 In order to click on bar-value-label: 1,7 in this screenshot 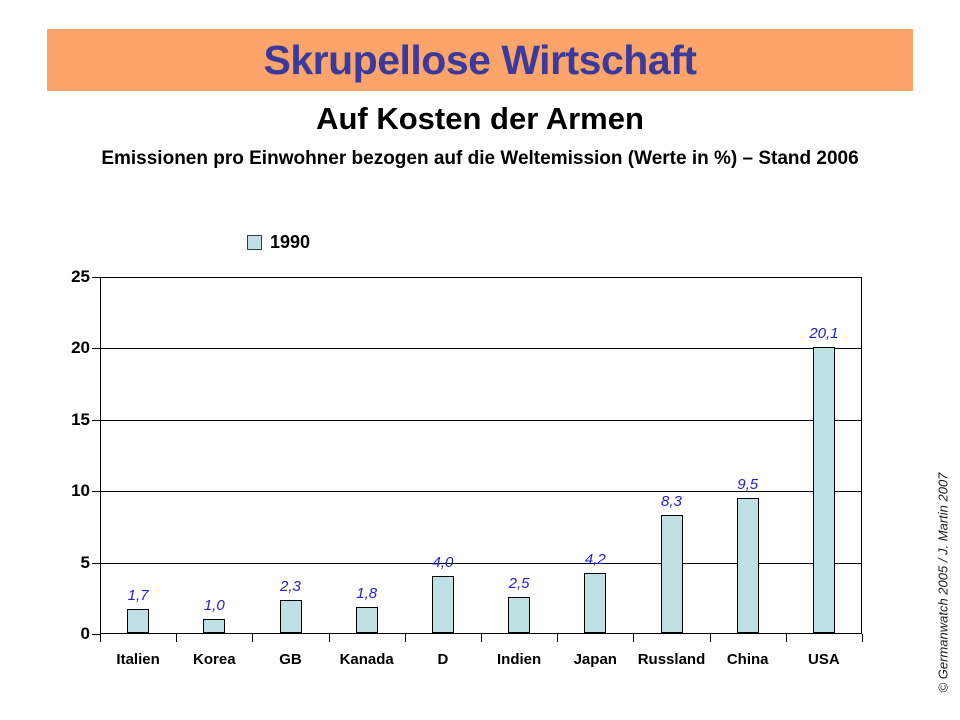, I will do `click(138, 595)`.